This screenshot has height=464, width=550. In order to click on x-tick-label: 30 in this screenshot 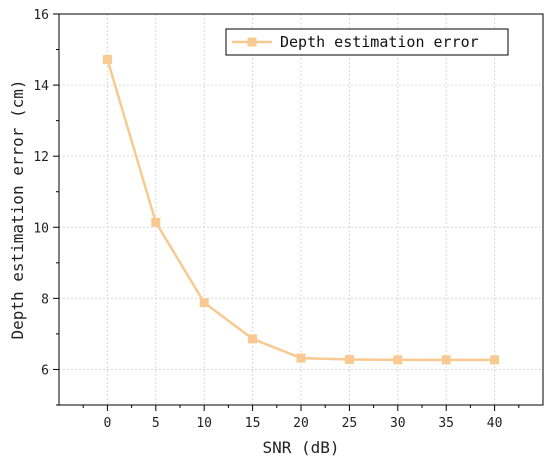, I will do `click(398, 423)`.